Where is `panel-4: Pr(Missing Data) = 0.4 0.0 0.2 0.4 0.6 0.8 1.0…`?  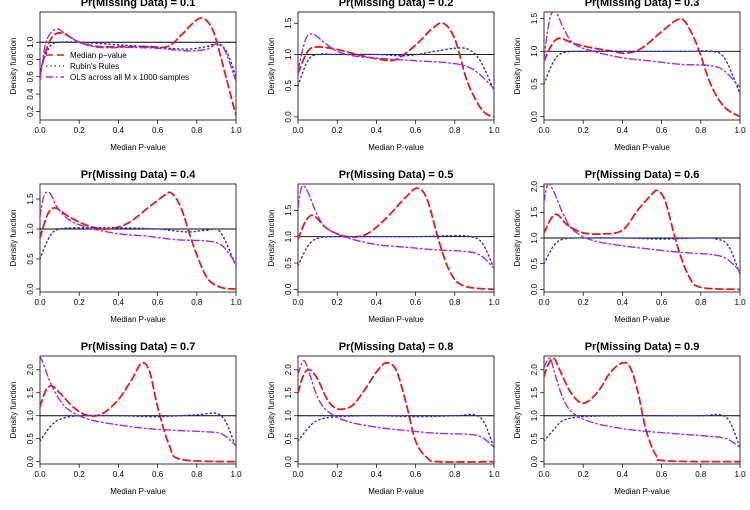
panel-4: Pr(Missing Data) = 0.4 0.0 0.2 0.4 0.6 0.8 1.0… is located at coordinates (125, 246).